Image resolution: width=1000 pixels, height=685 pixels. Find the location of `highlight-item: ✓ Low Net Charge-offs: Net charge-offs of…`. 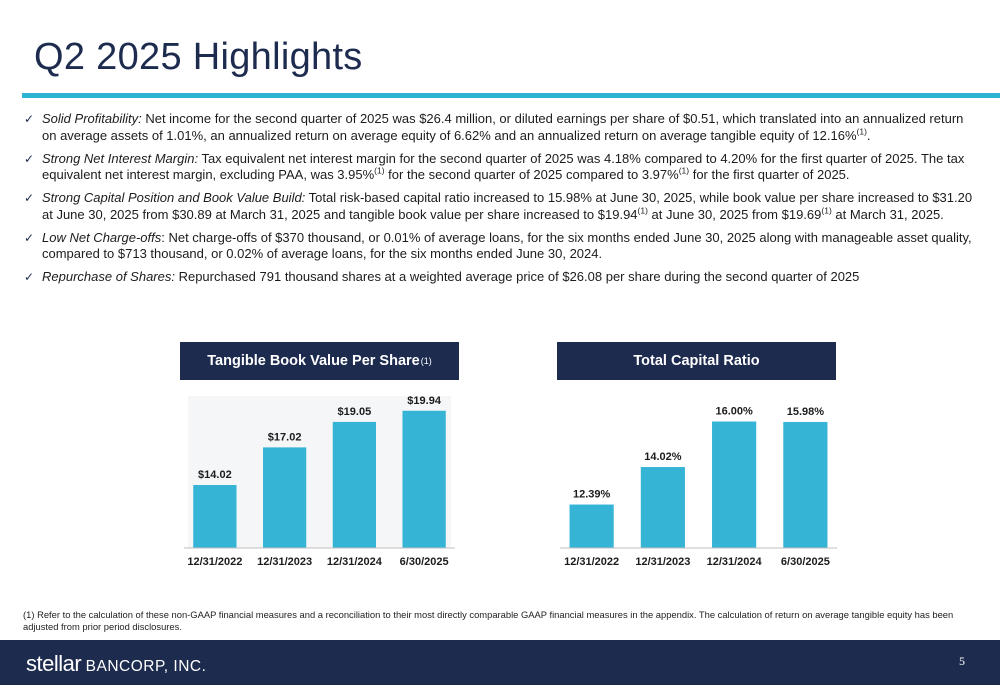

highlight-item: ✓ Low Net Charge-offs: Net charge-offs of… is located at coordinates (499, 246).